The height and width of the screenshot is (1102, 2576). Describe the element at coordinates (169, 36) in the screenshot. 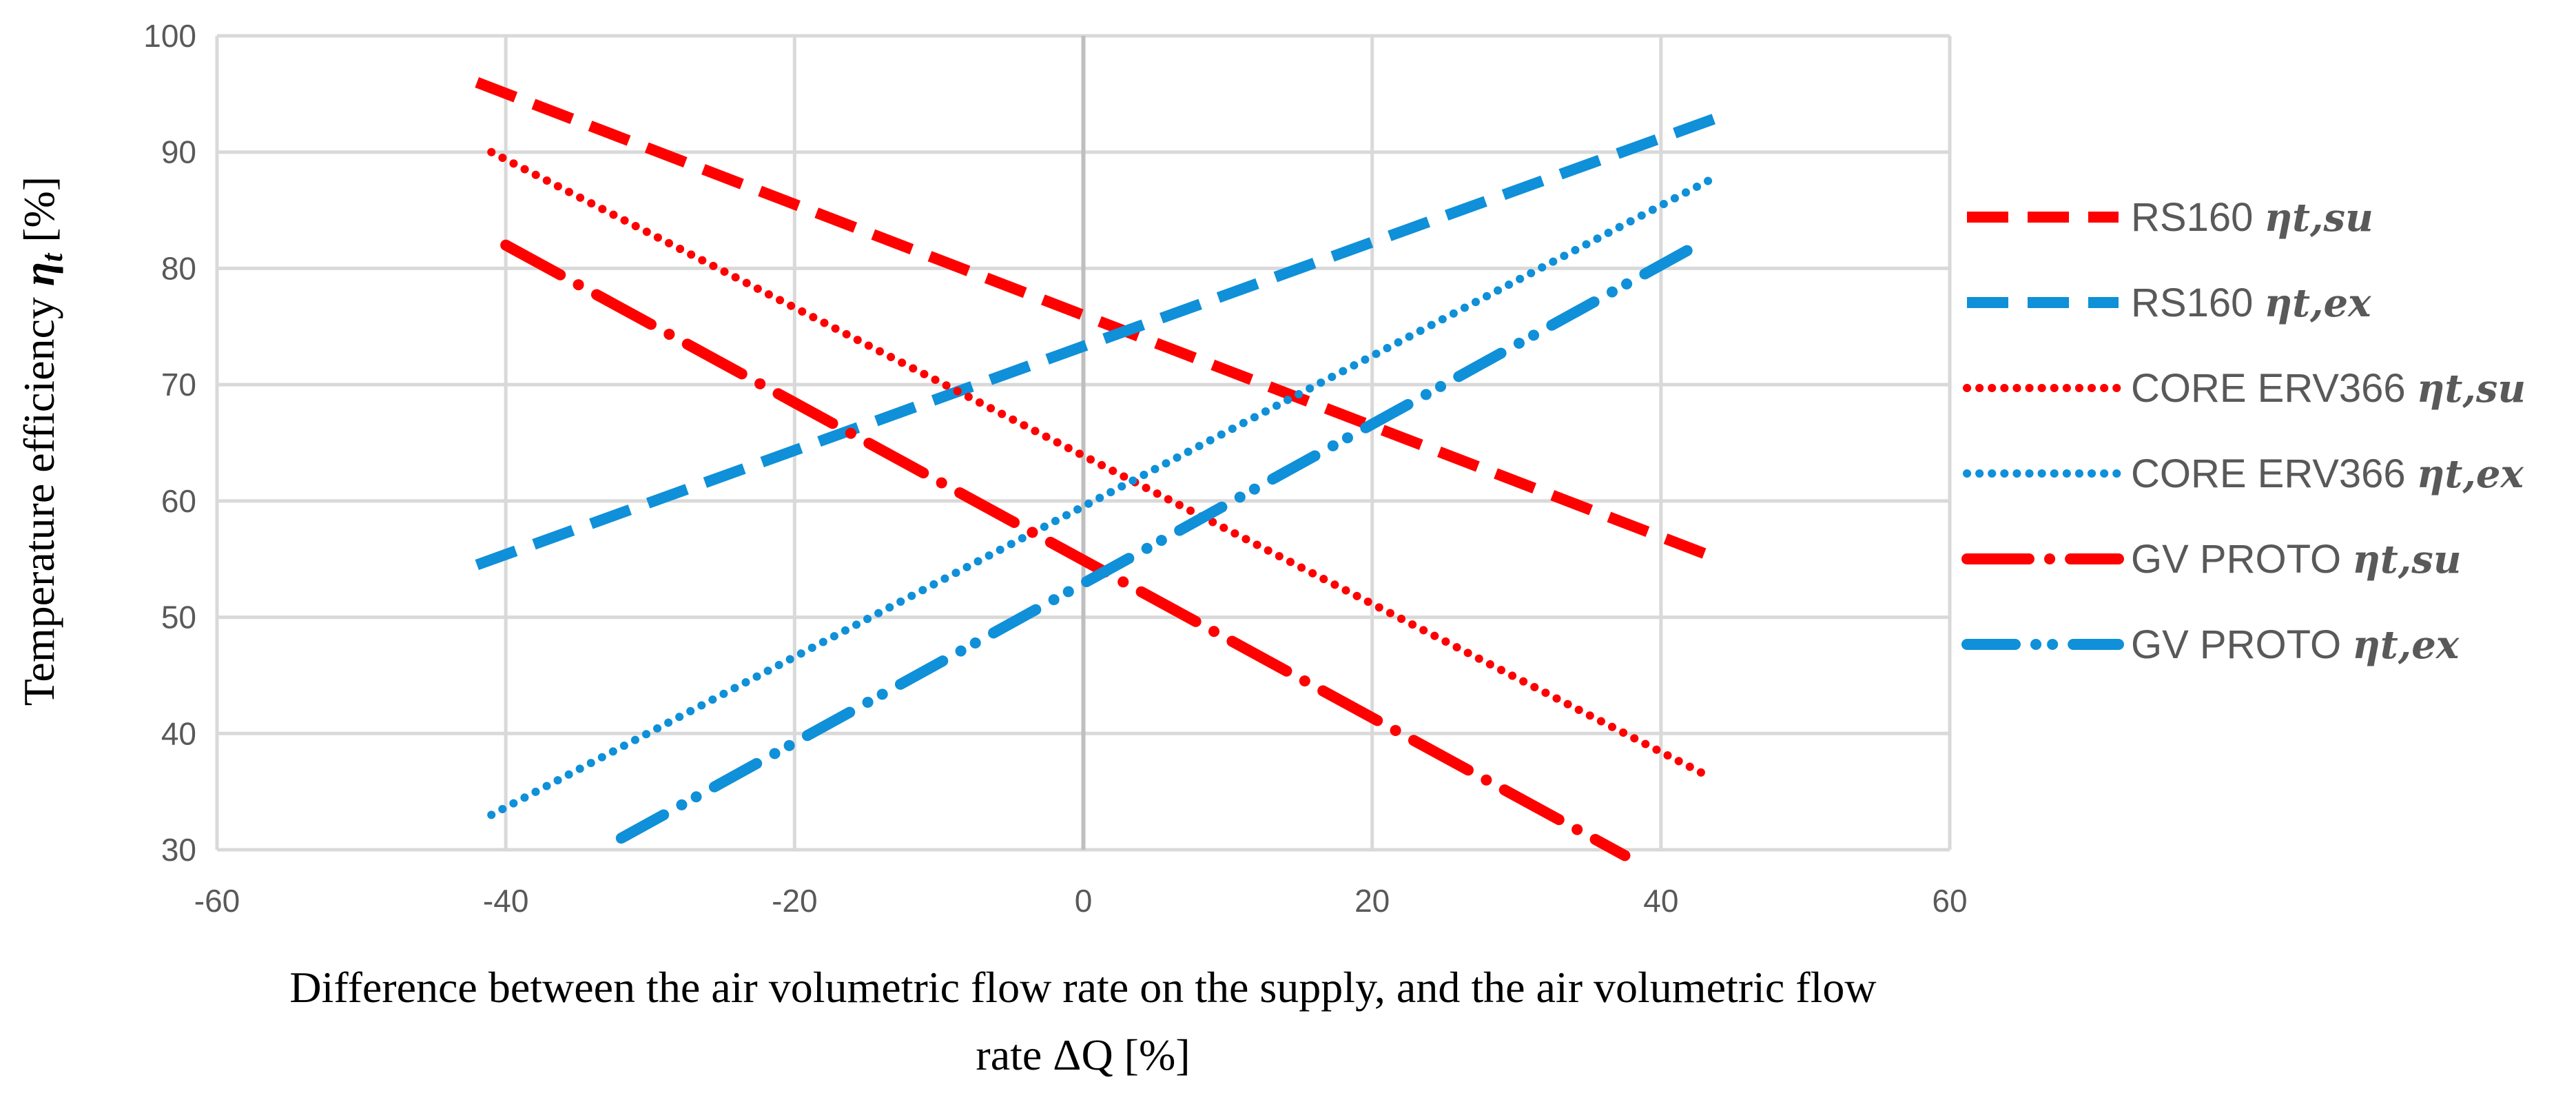

I see `y-tick-label: 100` at that location.